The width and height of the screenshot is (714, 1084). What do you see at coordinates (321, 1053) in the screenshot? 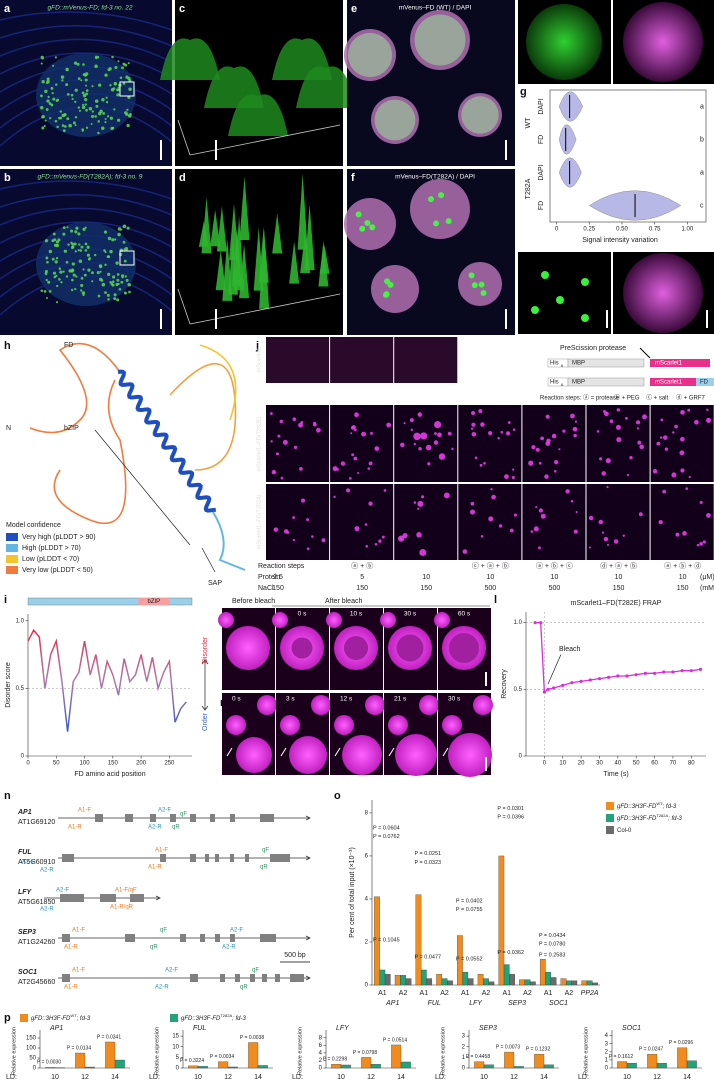
I see `y-tick-label: 4` at bounding box center [321, 1053].